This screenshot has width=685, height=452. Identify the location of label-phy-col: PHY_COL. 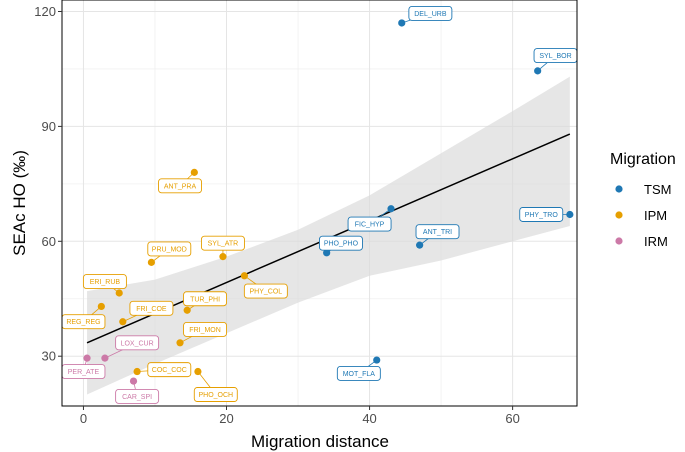
(266, 292).